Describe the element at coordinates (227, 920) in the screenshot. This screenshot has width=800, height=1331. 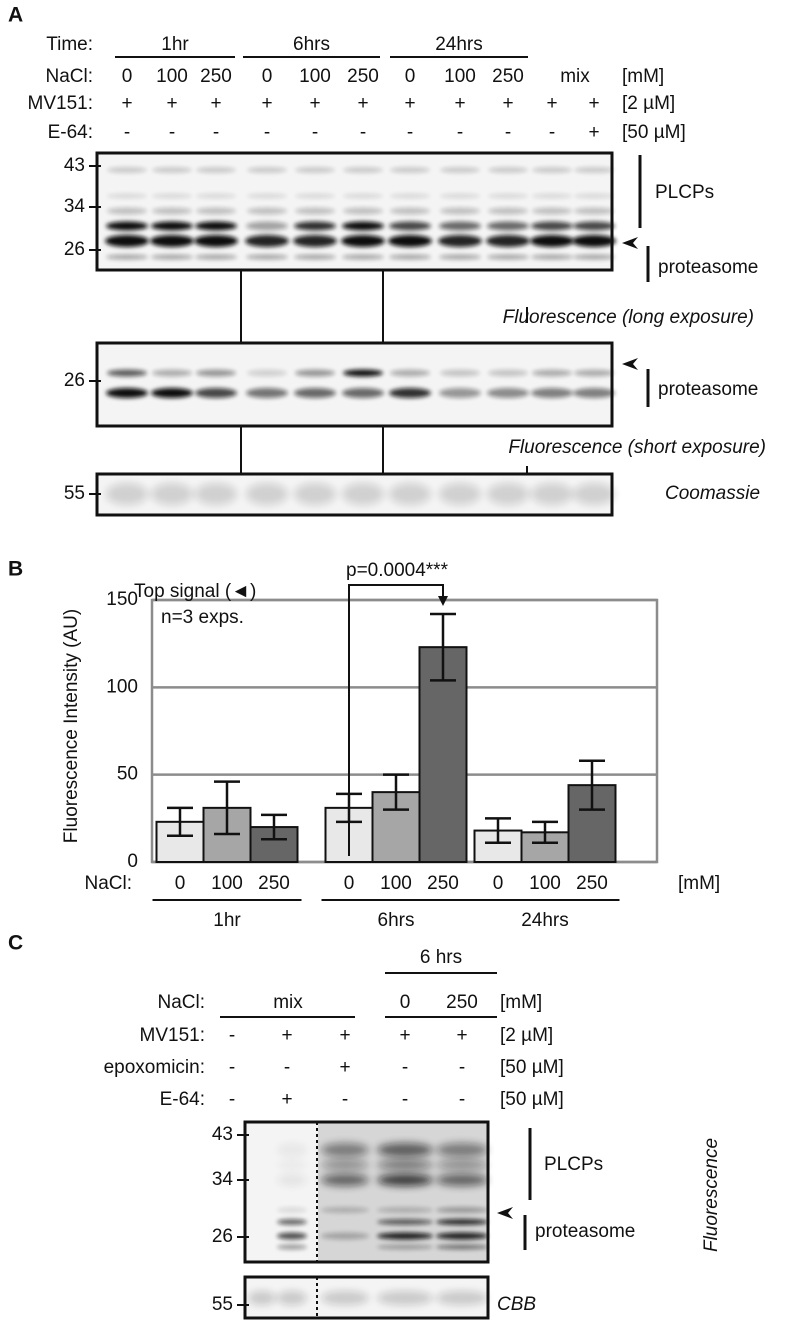
I see `group-label: 1hr` at that location.